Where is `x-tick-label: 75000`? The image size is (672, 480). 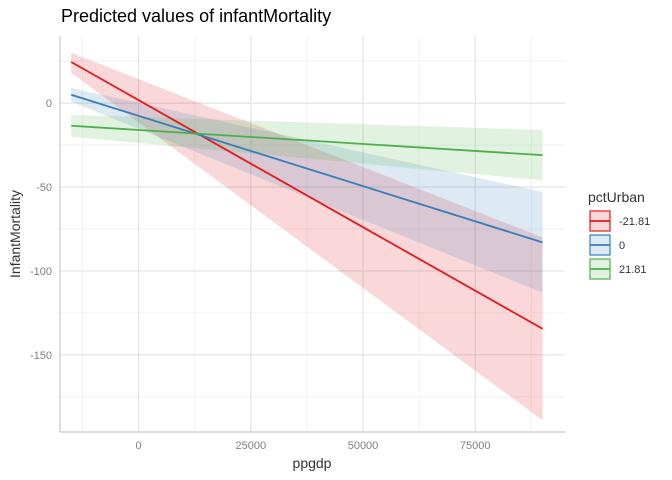 x-tick-label: 75000 is located at coordinates (475, 446).